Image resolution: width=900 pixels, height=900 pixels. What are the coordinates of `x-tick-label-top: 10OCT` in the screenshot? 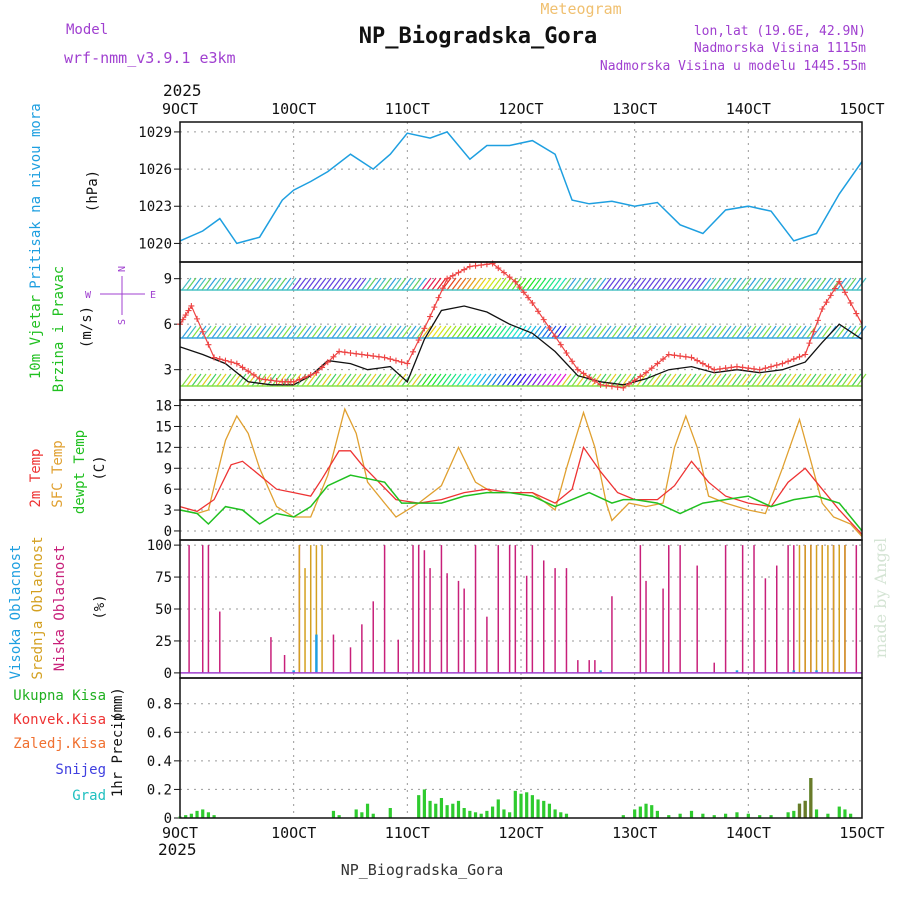 It's located at (293, 109).